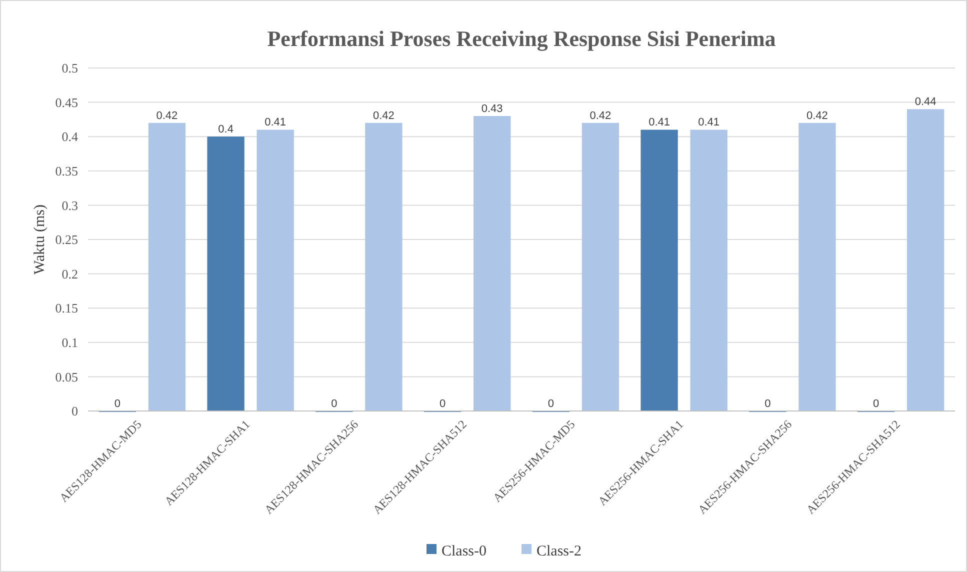  What do you see at coordinates (66, 240) in the screenshot?
I see `y-tick-label: 0.25` at bounding box center [66, 240].